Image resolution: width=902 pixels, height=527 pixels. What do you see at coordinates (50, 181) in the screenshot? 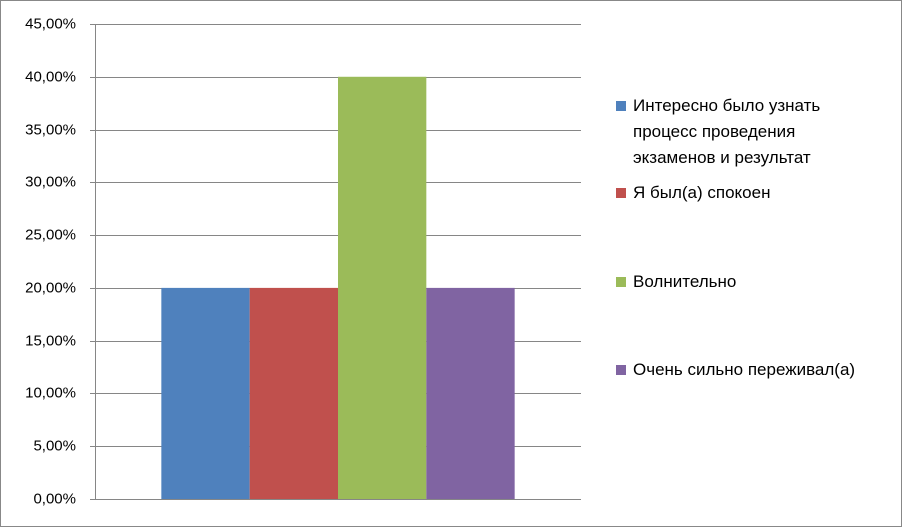
I see `y-tick-label: 30,00%` at bounding box center [50, 181].